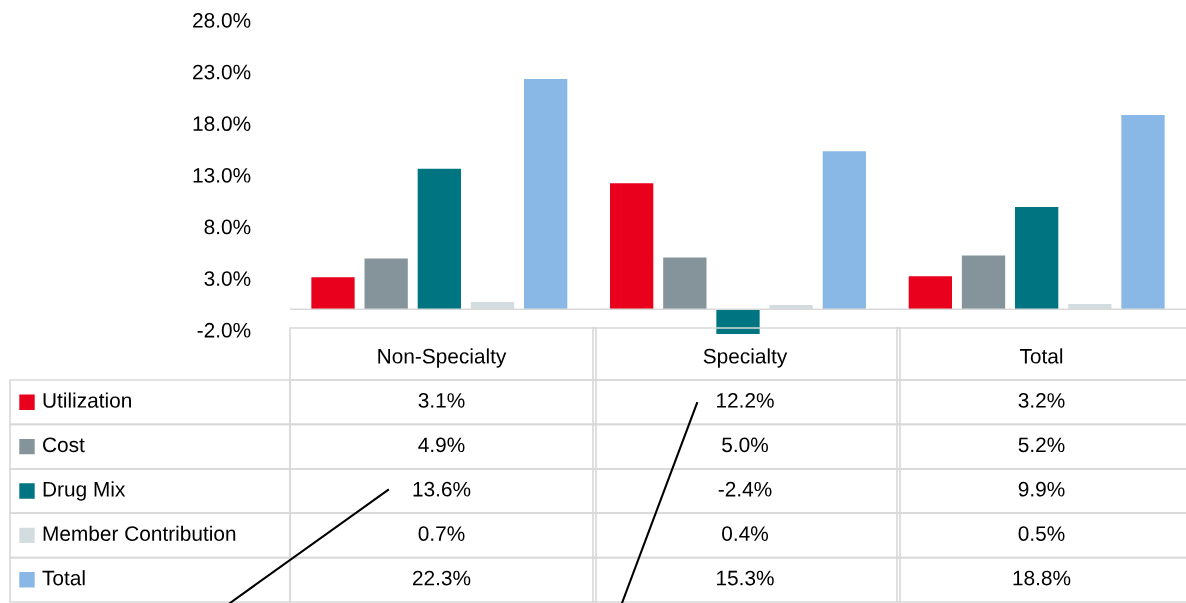 The image size is (1186, 603). Describe the element at coordinates (745, 489) in the screenshot. I see `data-label: -2.4%` at that location.